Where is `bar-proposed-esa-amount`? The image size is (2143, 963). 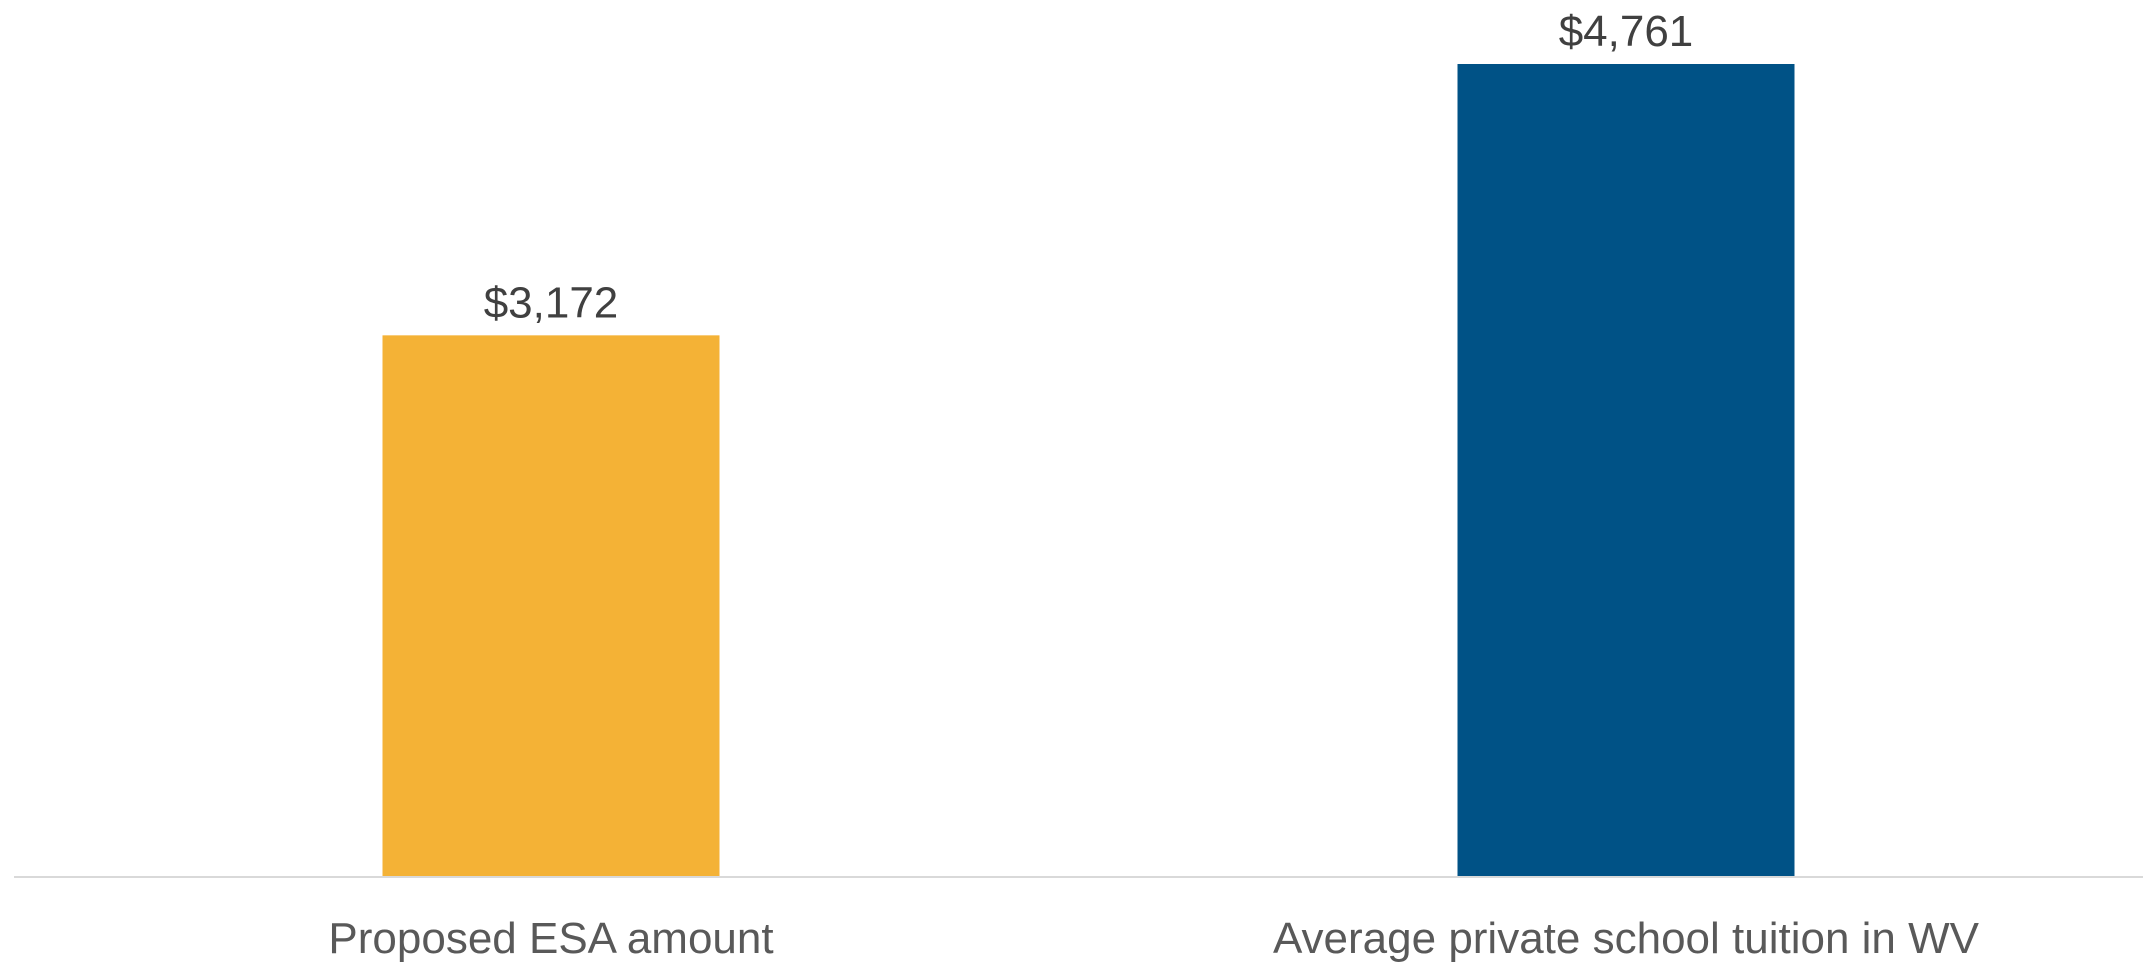
bar-proposed-esa-amount is located at coordinates (551, 606).